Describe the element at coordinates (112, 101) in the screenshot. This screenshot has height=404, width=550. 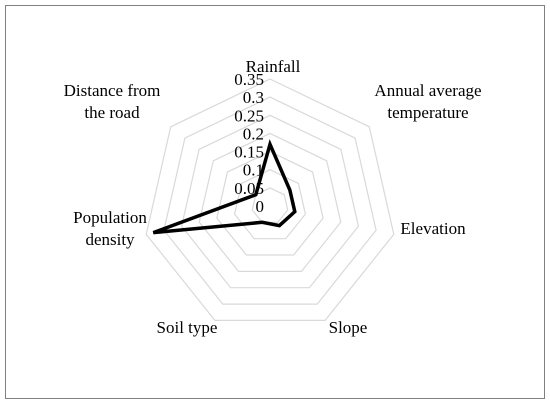
I see `category-label: Distance from the road` at that location.